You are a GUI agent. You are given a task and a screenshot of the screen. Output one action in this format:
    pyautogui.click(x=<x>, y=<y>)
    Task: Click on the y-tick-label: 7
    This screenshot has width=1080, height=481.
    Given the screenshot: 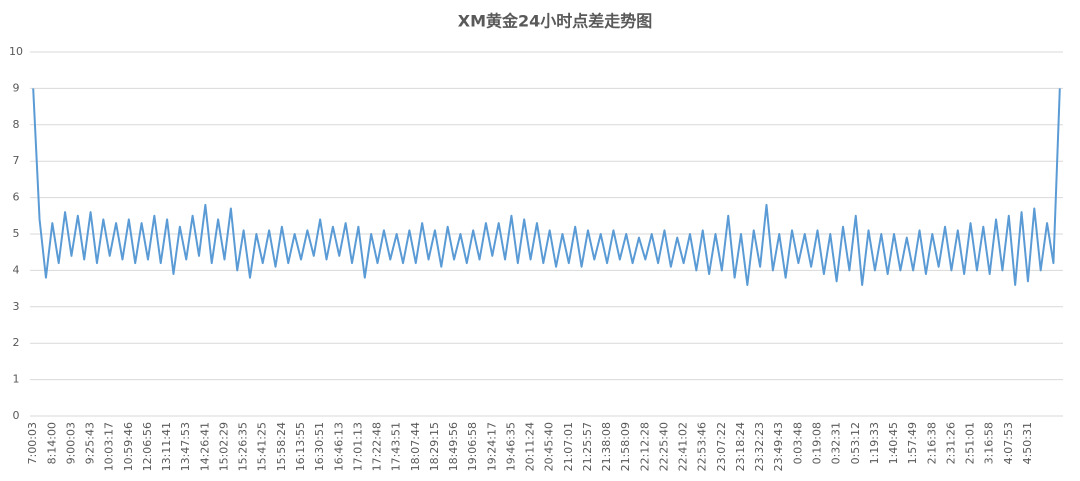 What is the action you would take?
    pyautogui.click(x=16, y=160)
    